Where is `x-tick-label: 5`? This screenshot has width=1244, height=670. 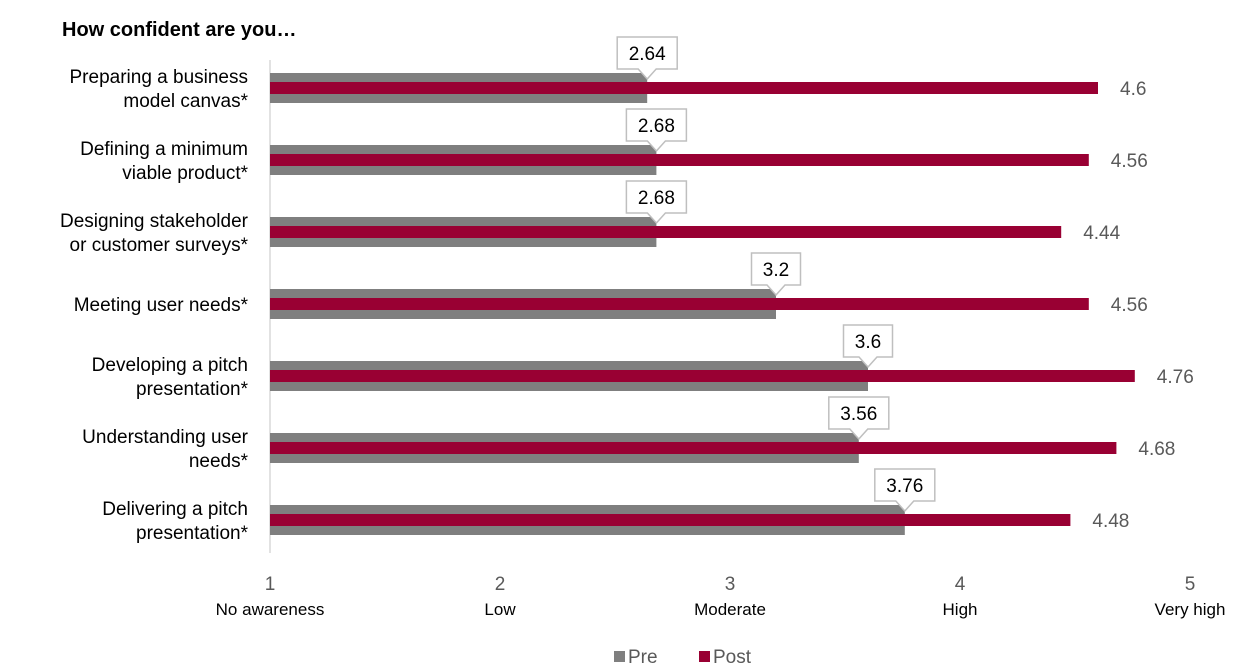
x-tick-label: 5 is located at coordinates (1190, 584).